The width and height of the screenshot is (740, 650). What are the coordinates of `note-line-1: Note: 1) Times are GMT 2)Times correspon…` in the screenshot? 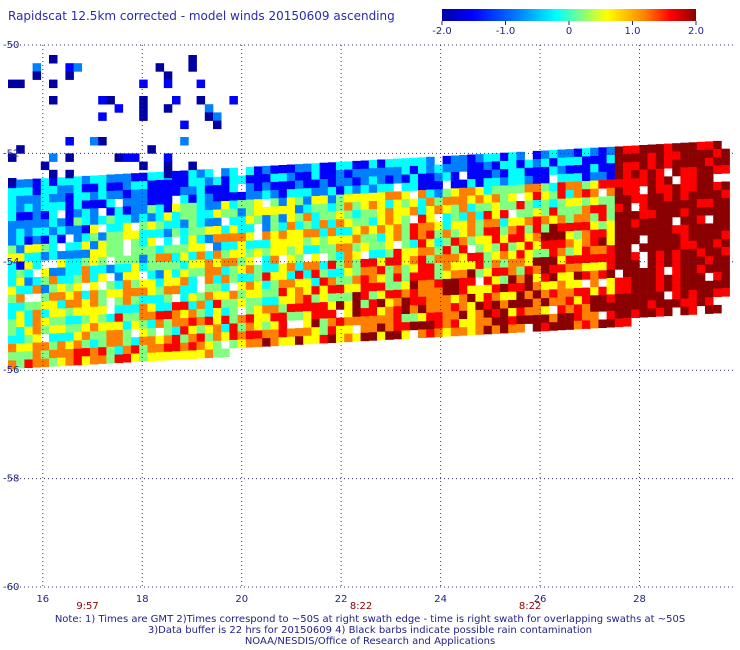 It's located at (370, 619).